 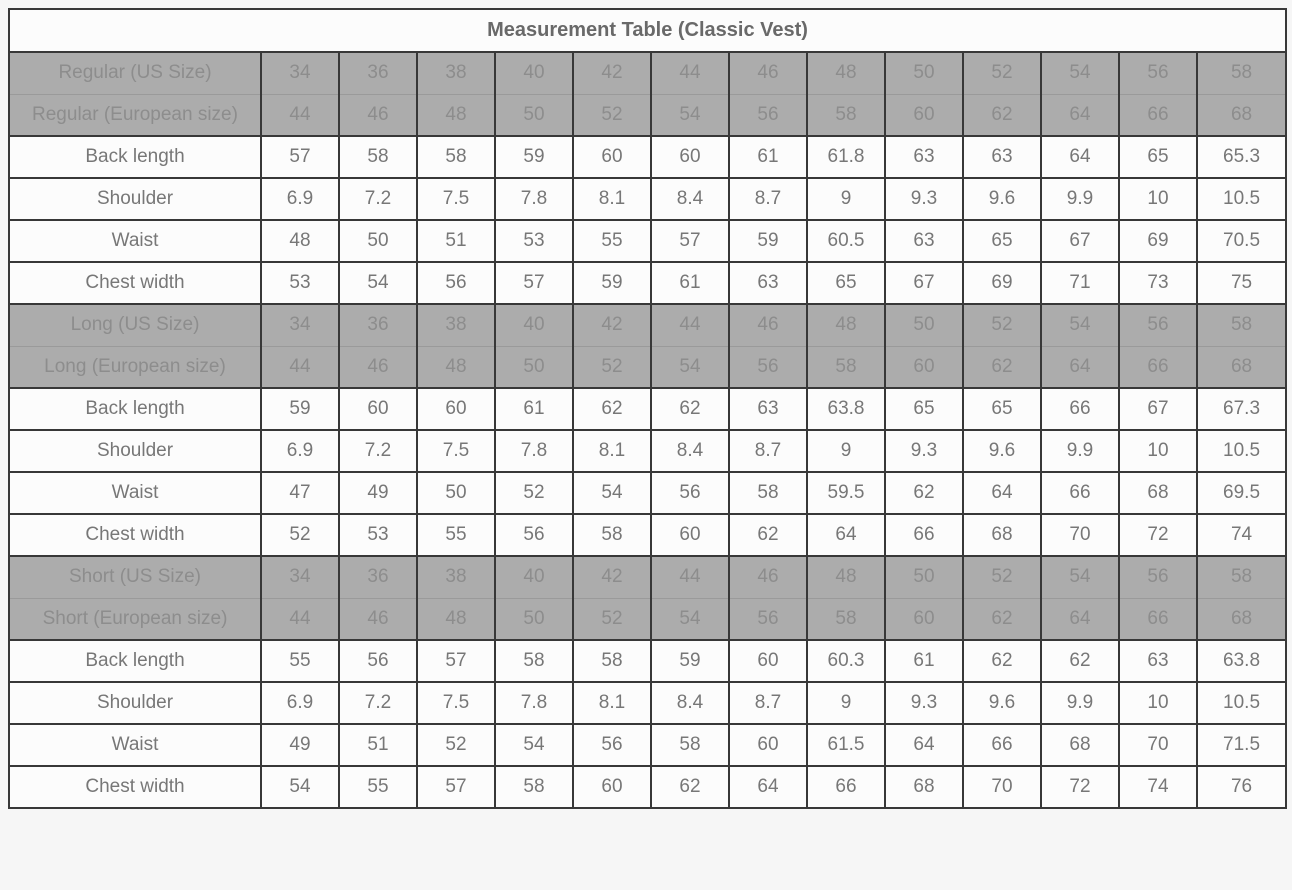 I want to click on measurement-label-cell: Shoulder, so click(x=135, y=451).